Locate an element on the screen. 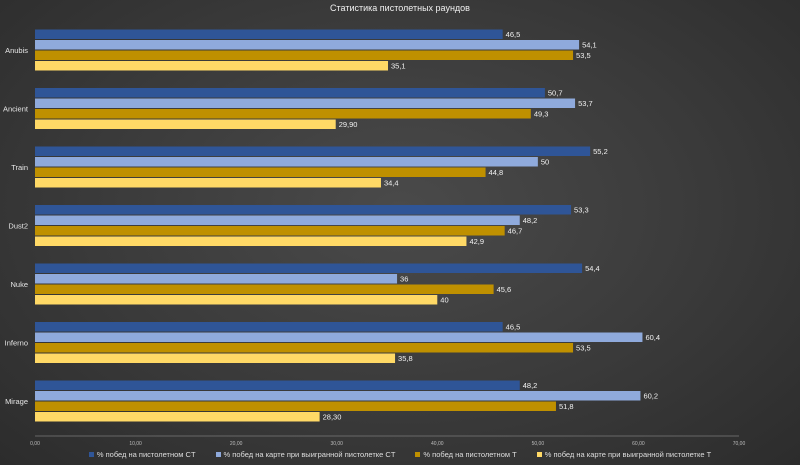  x-tick-label: 30,00 is located at coordinates (336, 444).